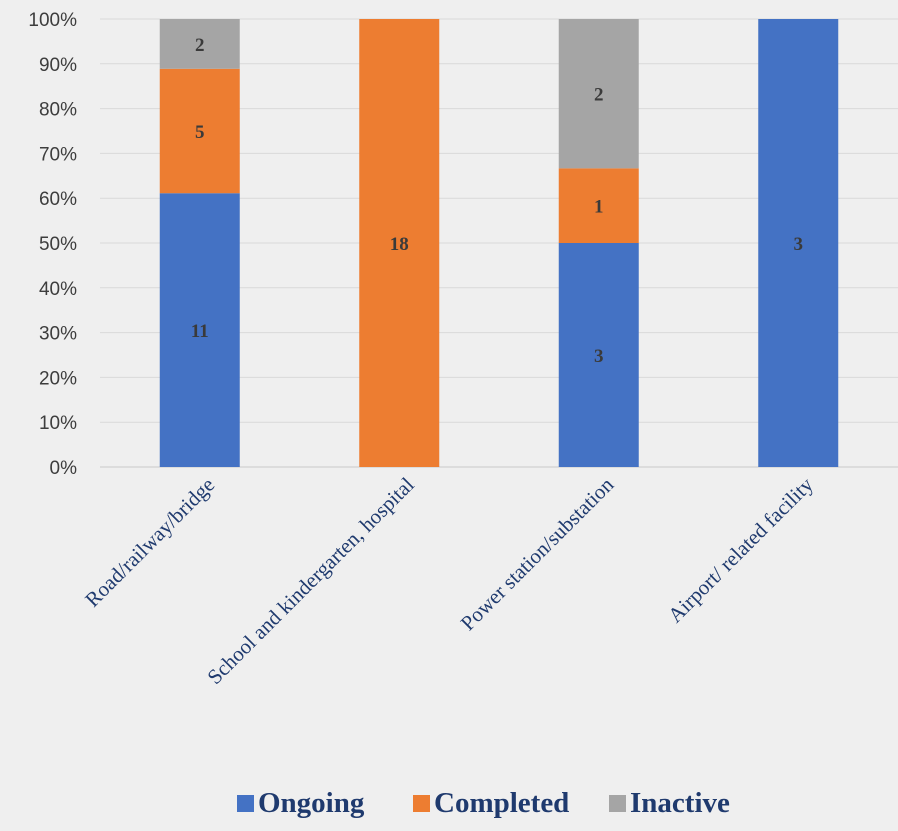  What do you see at coordinates (58, 423) in the screenshot?
I see `y-tick-label: 10%` at bounding box center [58, 423].